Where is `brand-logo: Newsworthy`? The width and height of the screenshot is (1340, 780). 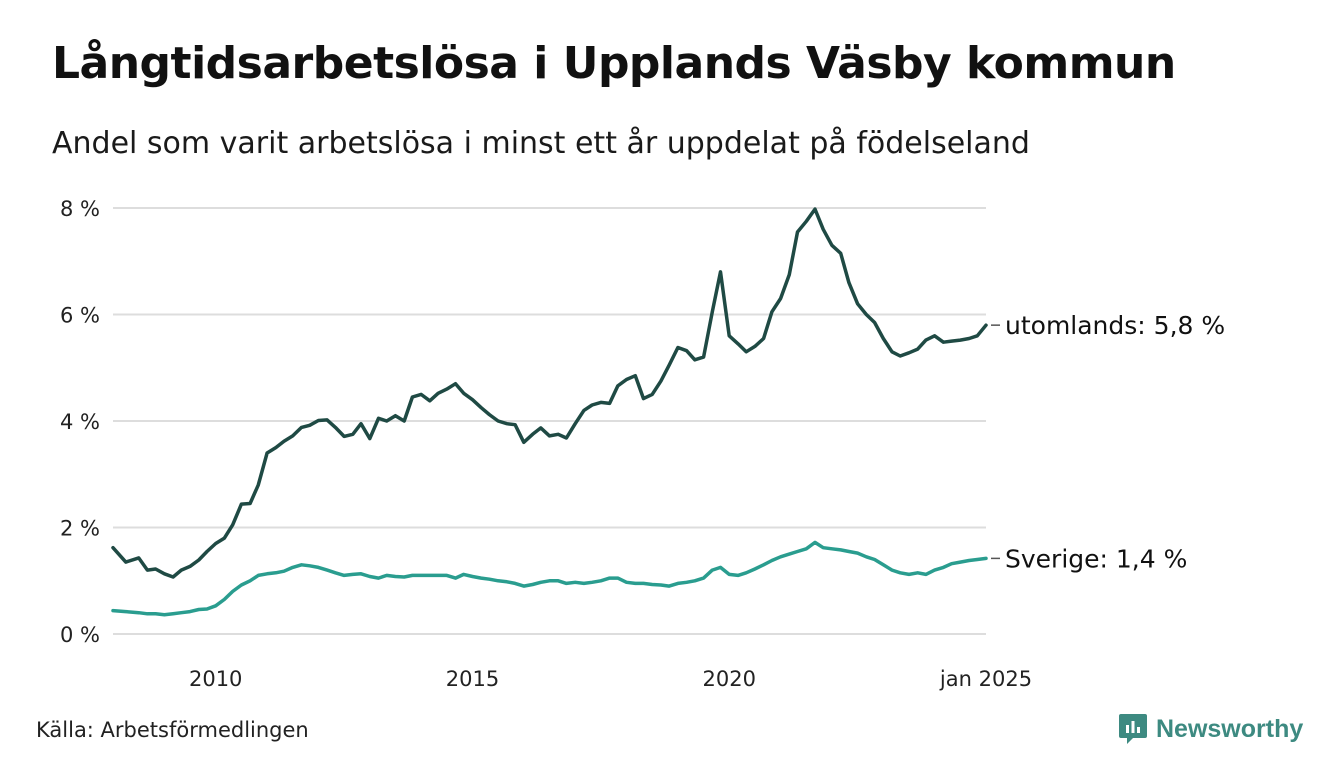 brand-logo: Newsworthy is located at coordinates (1210, 729).